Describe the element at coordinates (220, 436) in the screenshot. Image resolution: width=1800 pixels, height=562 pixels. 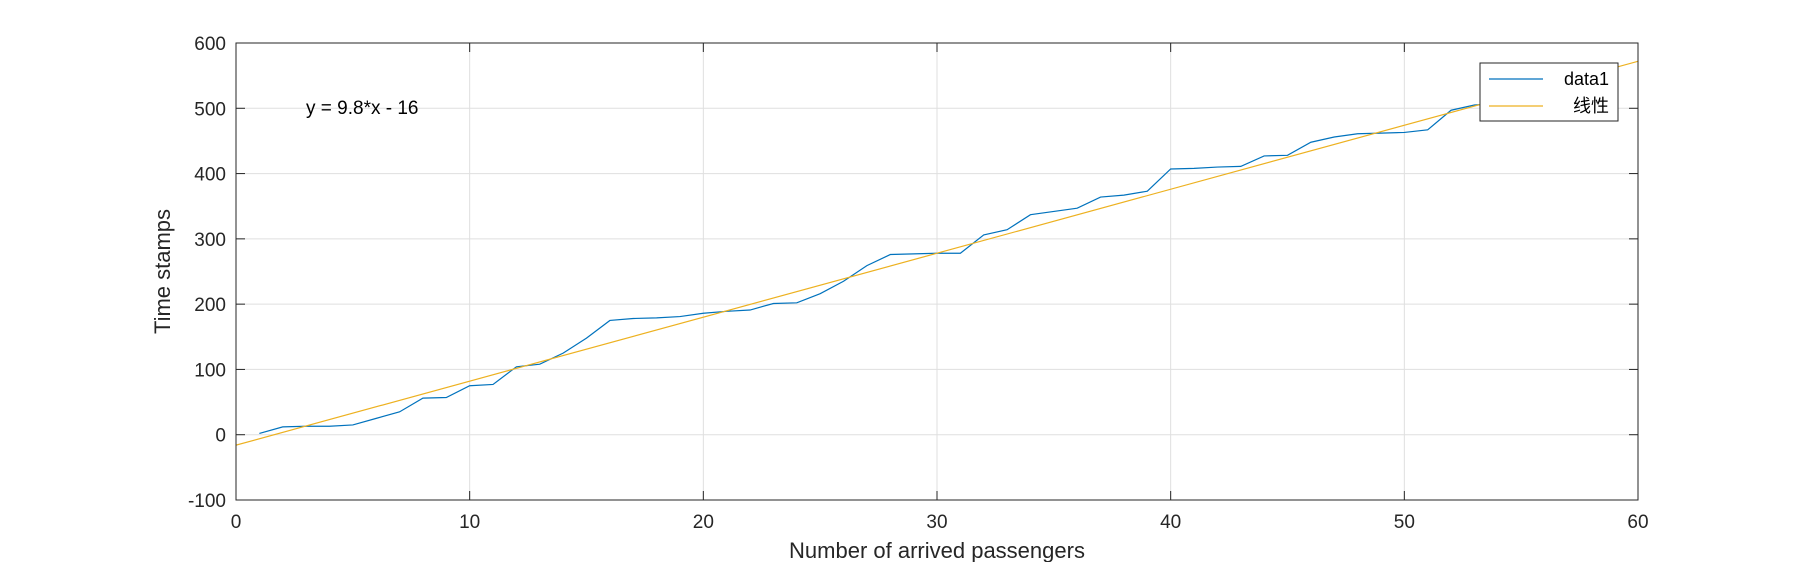
I see `y-tick-label: 0` at that location.